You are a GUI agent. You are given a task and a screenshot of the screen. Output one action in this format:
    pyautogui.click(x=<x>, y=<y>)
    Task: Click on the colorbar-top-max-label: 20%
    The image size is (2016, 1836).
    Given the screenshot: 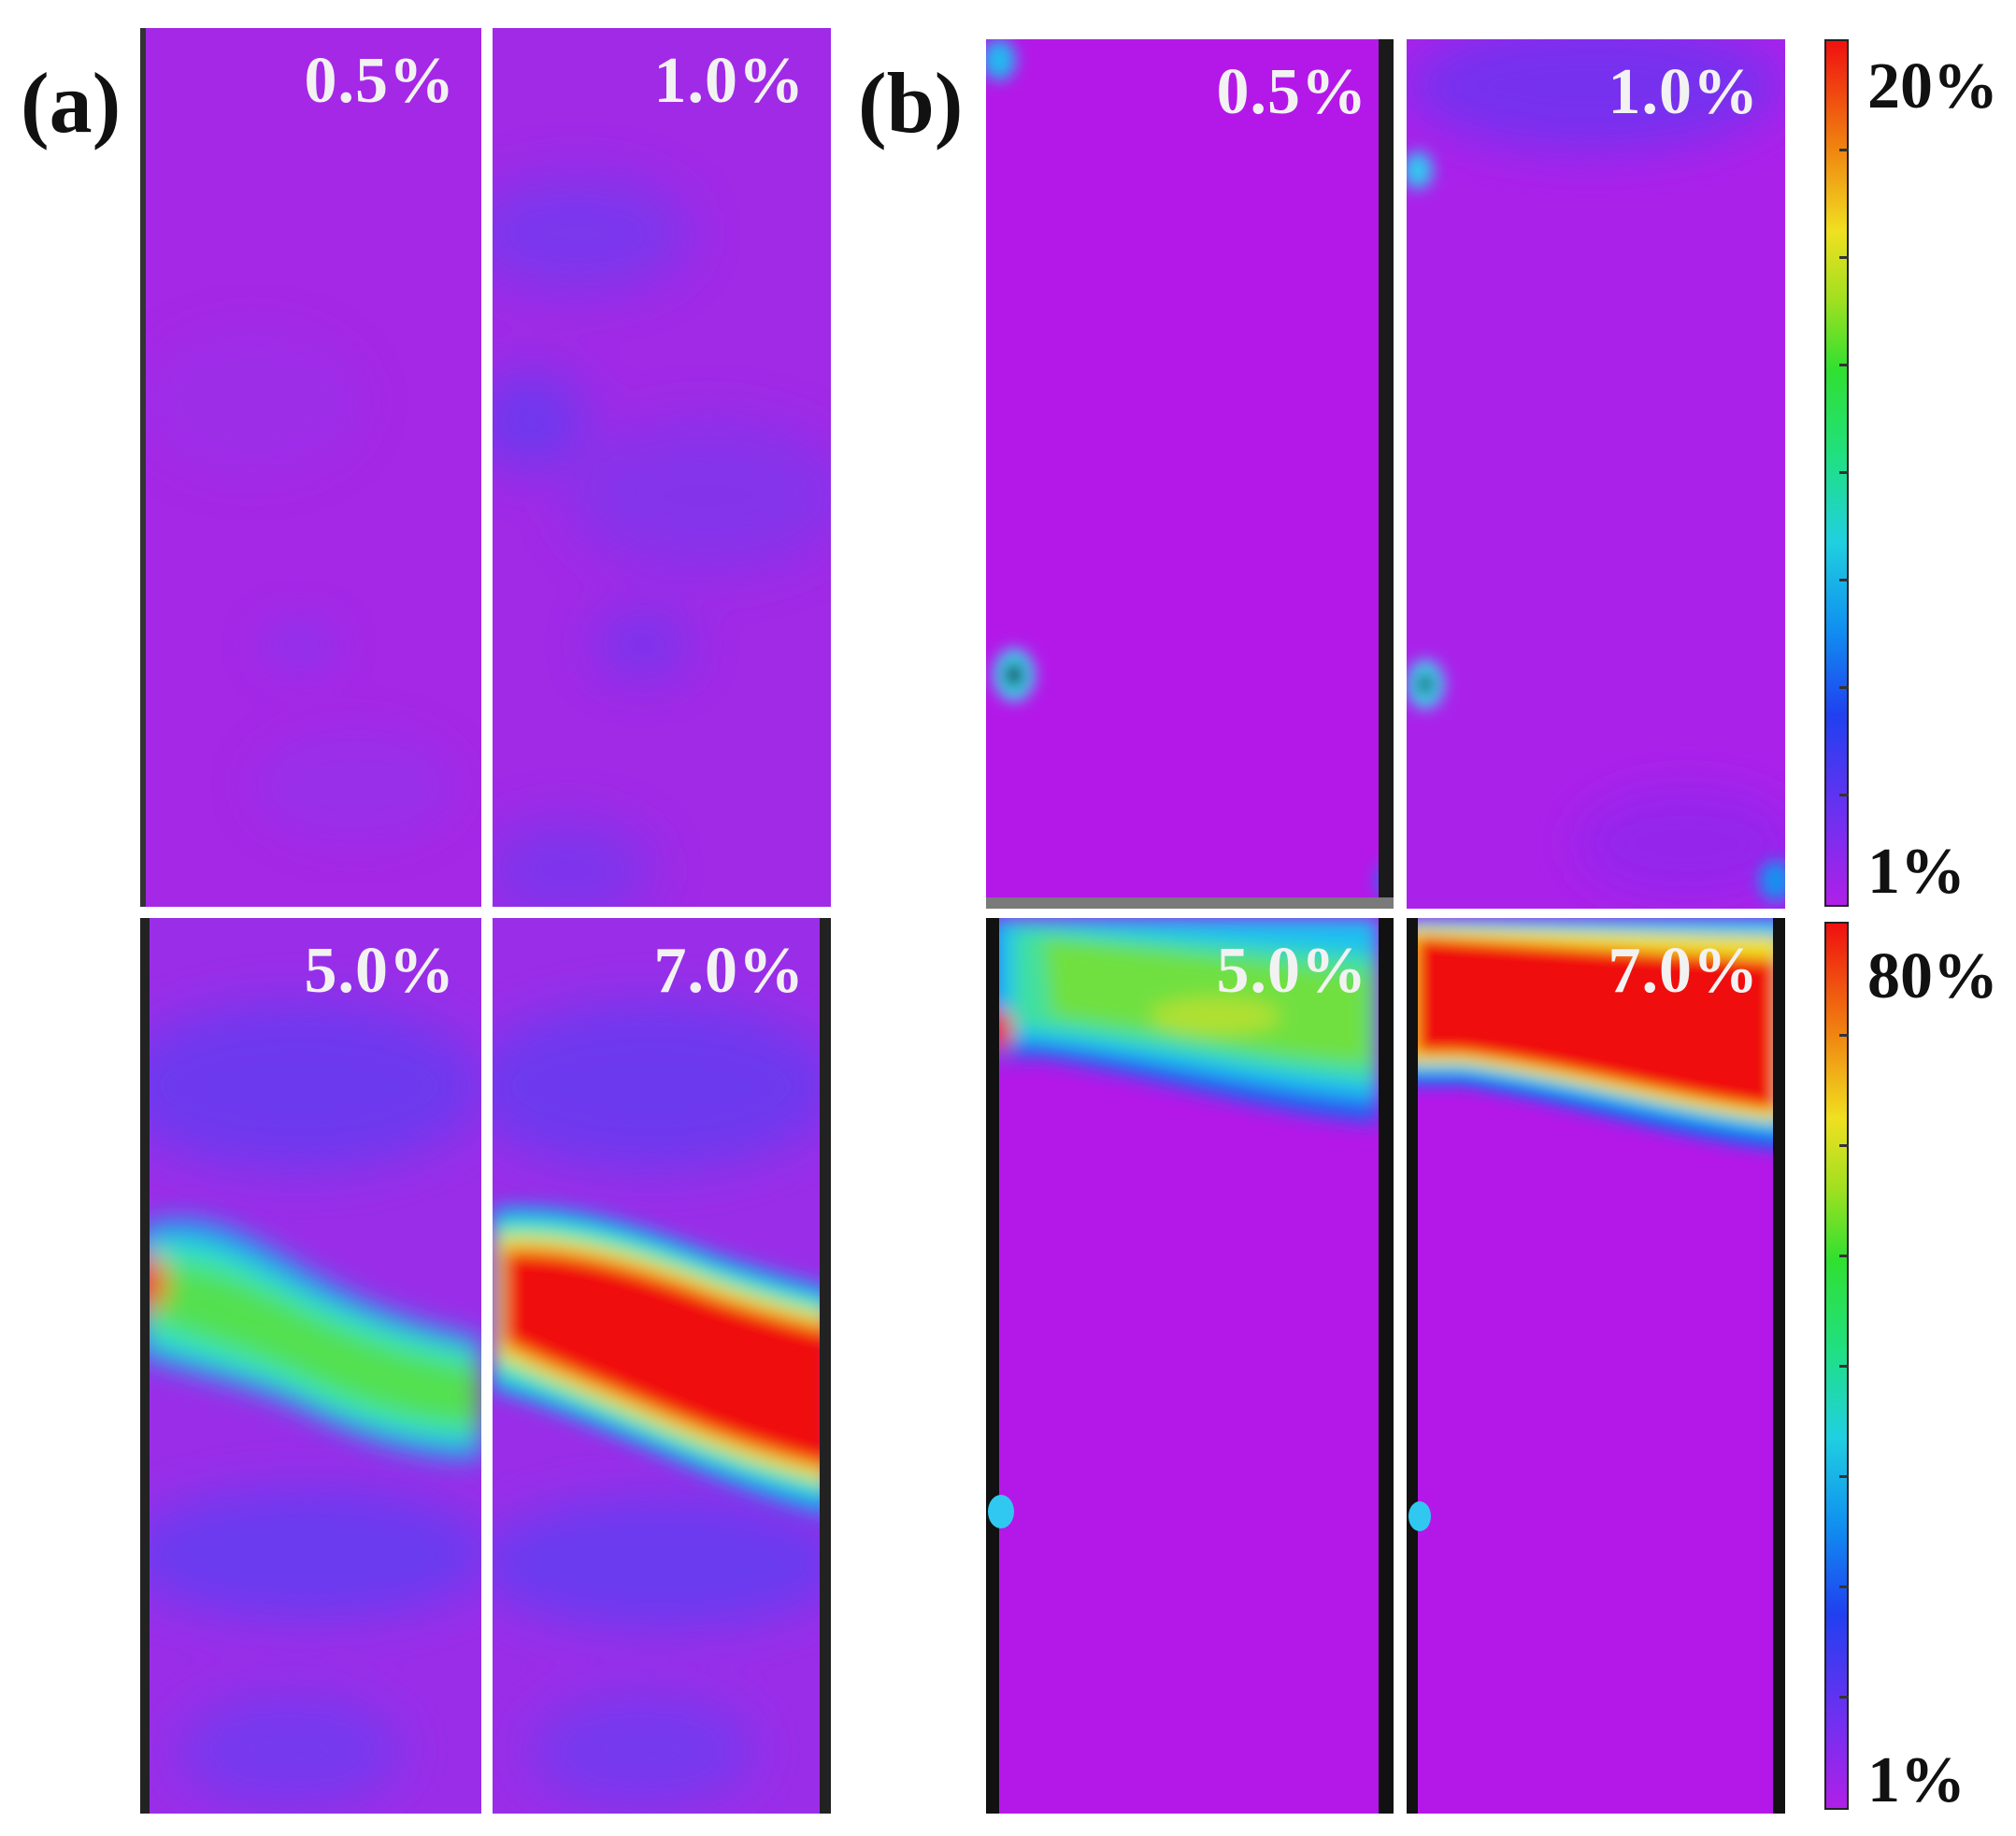 What is the action you would take?
    pyautogui.click(x=1933, y=86)
    